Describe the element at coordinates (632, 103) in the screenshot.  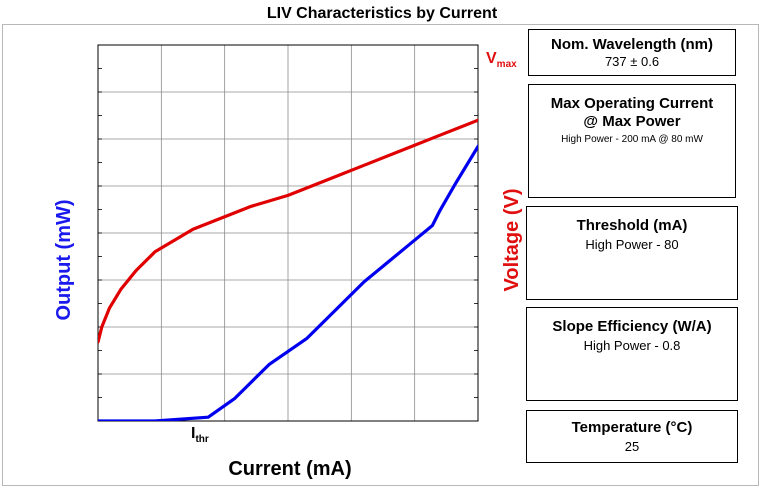
I see `max-operating-current-heading-line1: Max Operating Current` at that location.